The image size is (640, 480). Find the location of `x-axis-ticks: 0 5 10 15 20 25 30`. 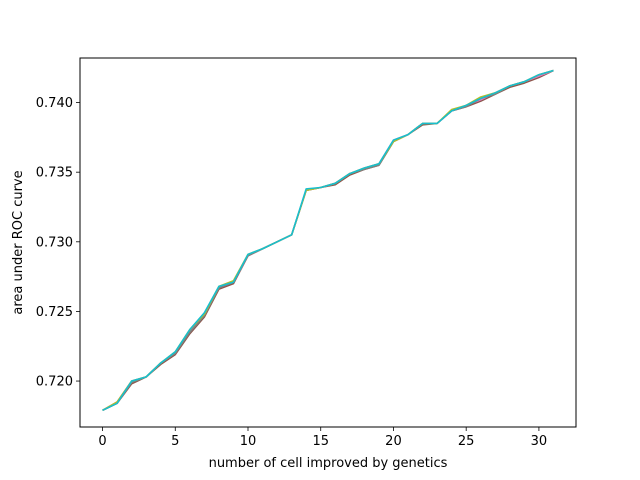

x-axis-ticks: 0 5 10 15 20 25 30 is located at coordinates (322, 438).